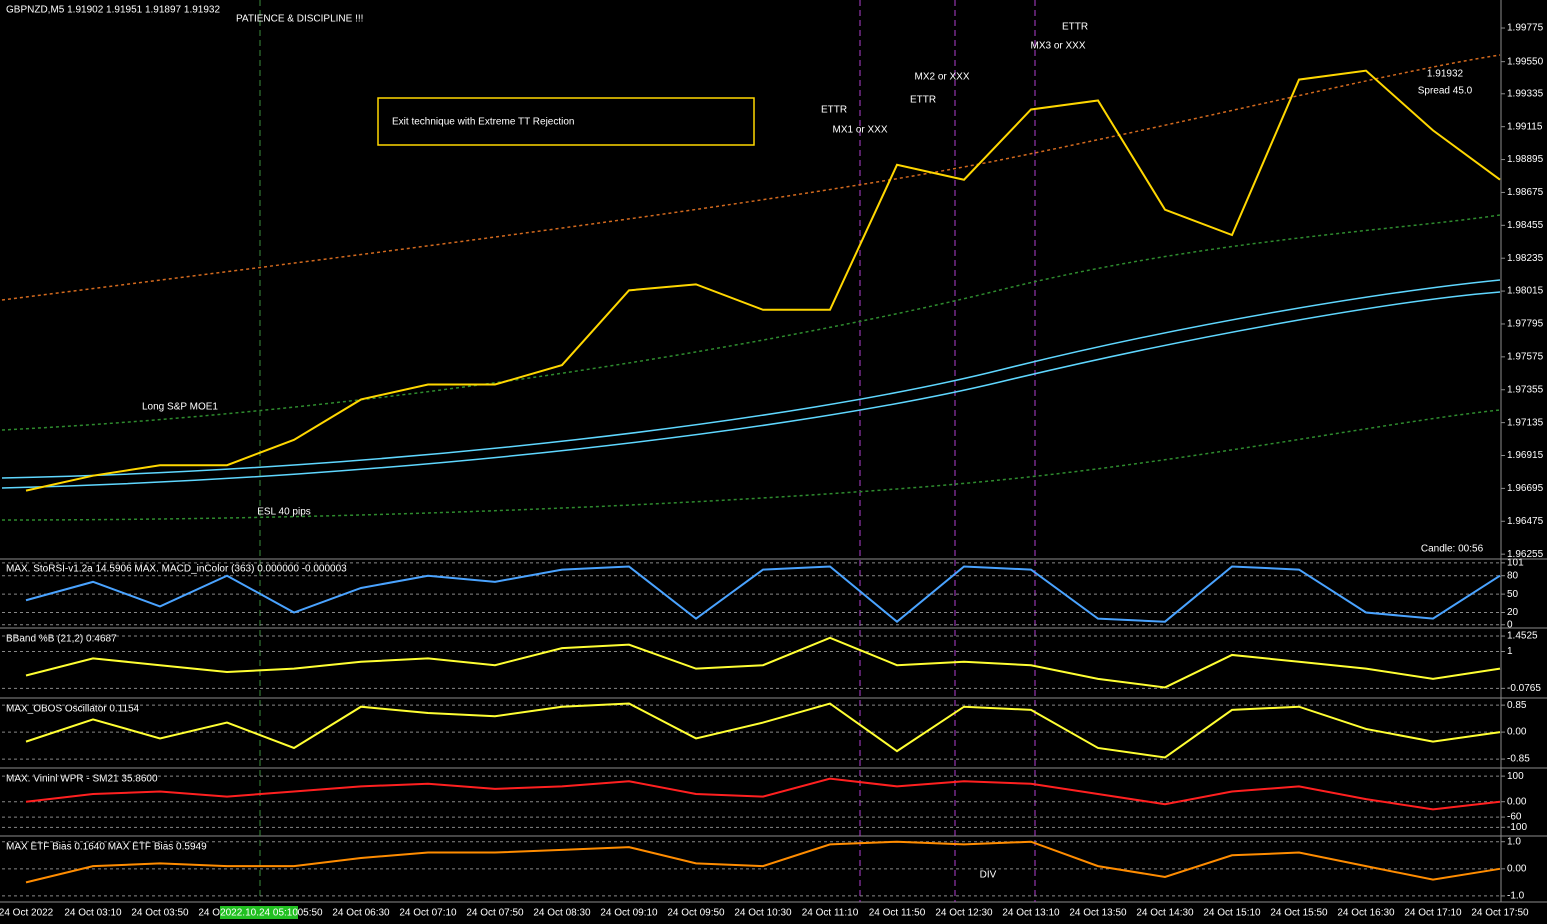 This screenshot has width=1547, height=924. What do you see at coordinates (1513, 594) in the screenshot?
I see `y-tick-label: 50` at bounding box center [1513, 594].